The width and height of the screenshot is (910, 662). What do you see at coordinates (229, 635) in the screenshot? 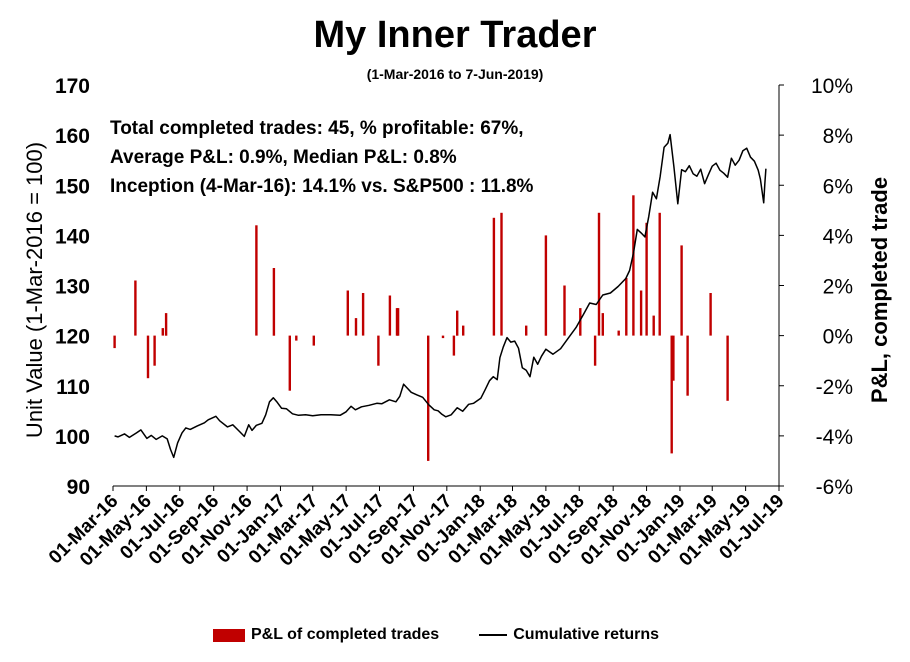
I see `legend-swatch-pnl` at bounding box center [229, 635].